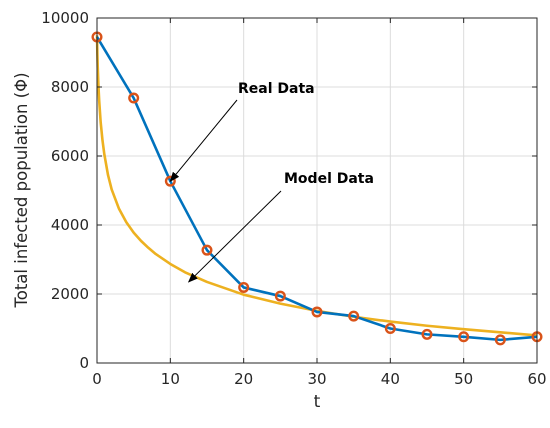  Describe the element at coordinates (70, 87) in the screenshot. I see `y-tick-label: 8000` at that location.